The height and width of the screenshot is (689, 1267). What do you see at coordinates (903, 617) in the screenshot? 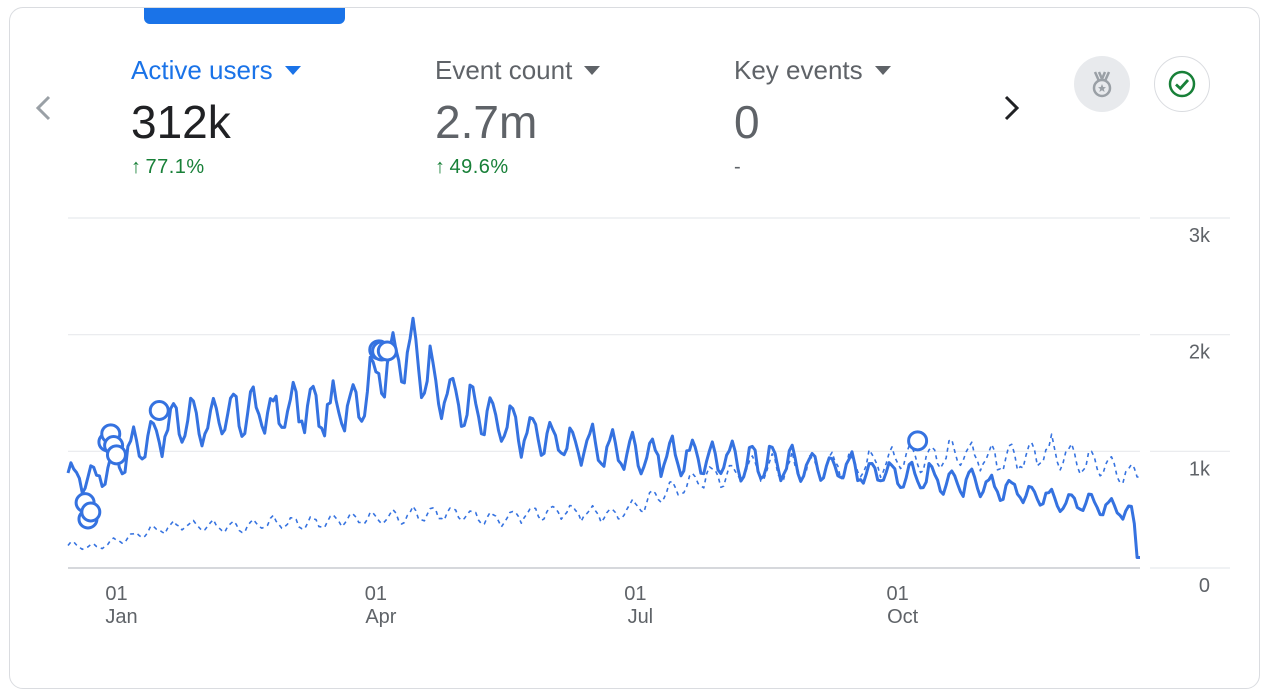
I see `x-tick-month: Oct` at bounding box center [903, 617].